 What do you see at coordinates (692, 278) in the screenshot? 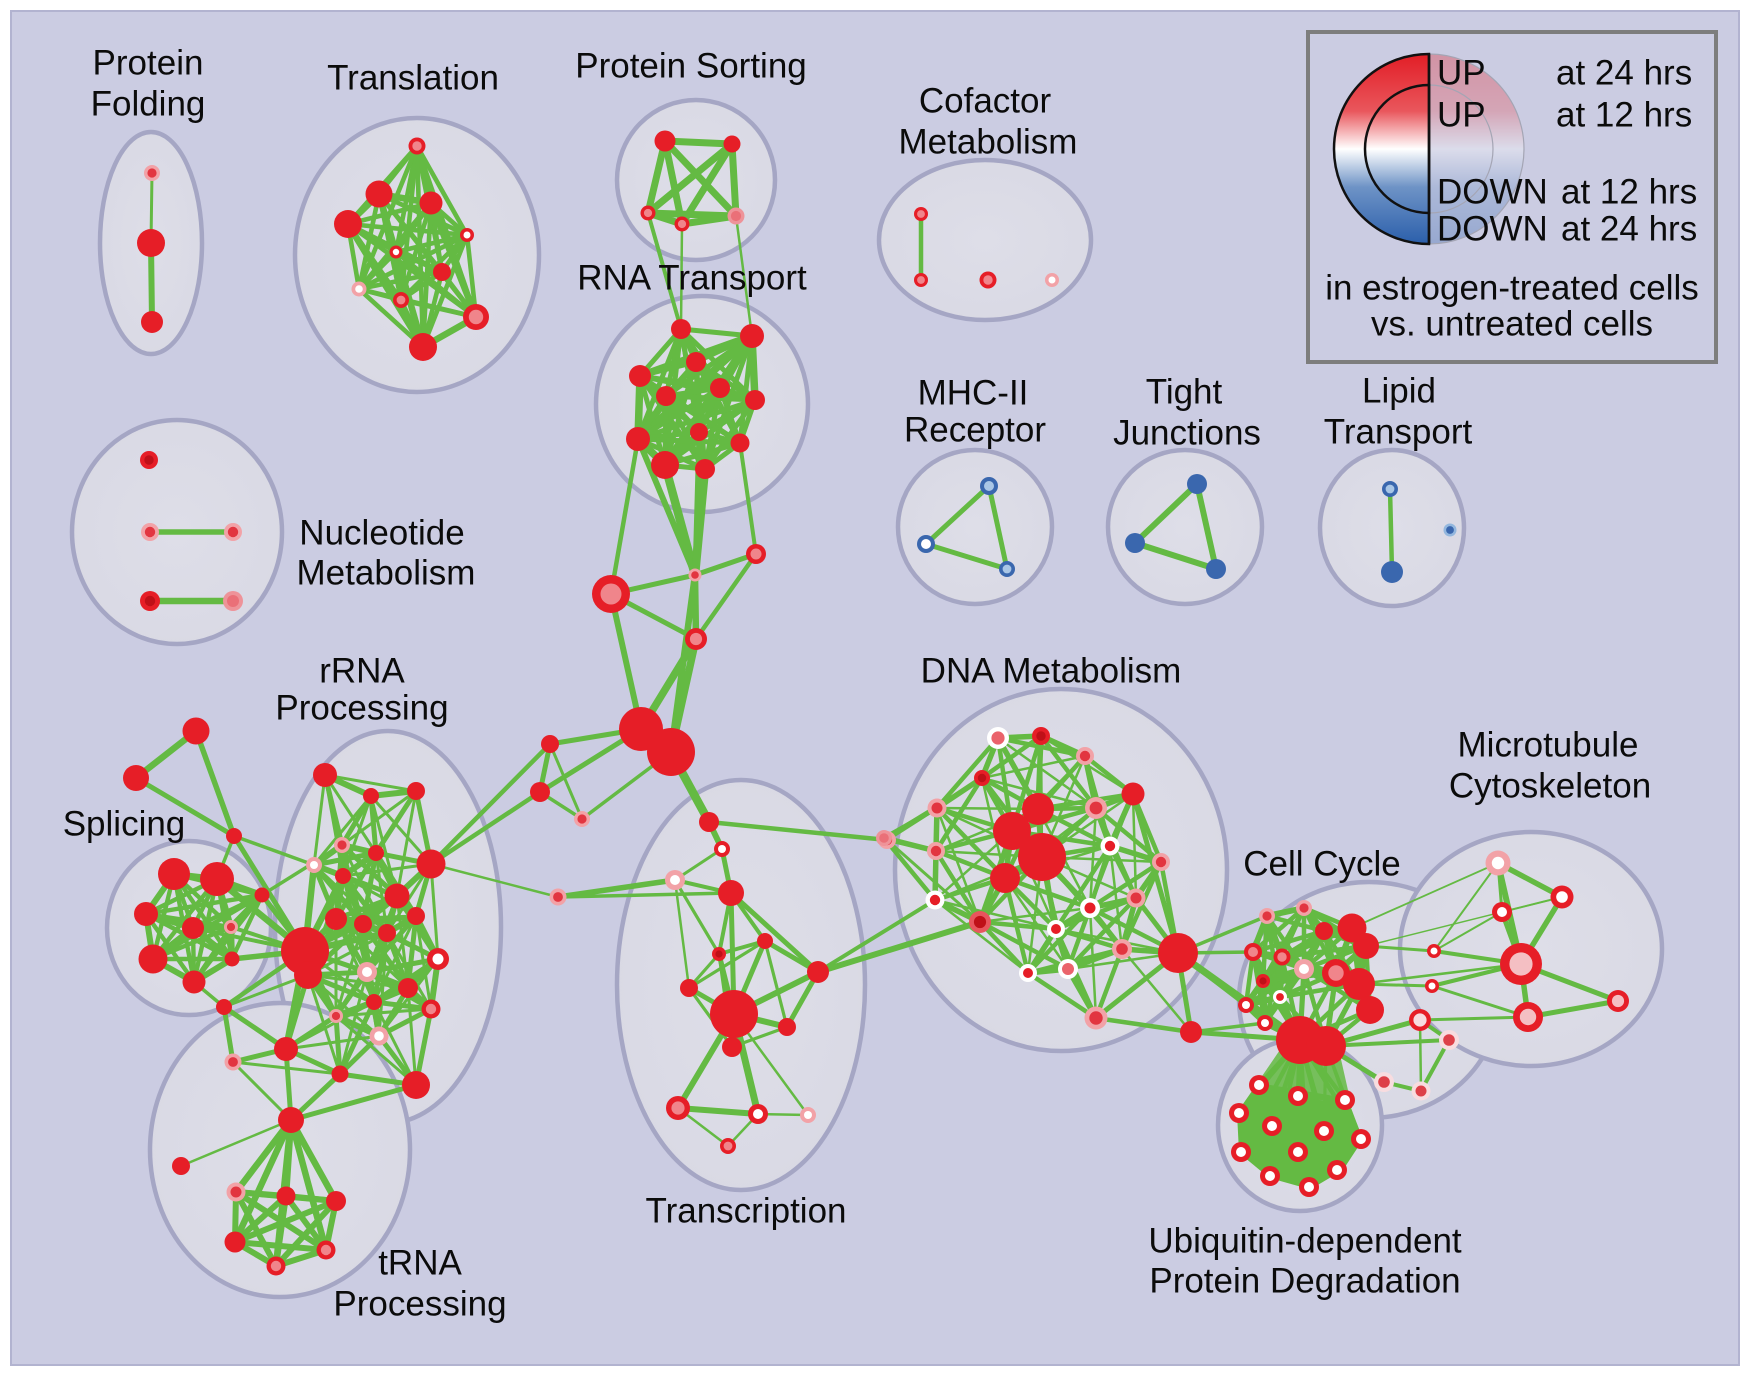
I see `svg-text: RNA Transport` at bounding box center [692, 278].